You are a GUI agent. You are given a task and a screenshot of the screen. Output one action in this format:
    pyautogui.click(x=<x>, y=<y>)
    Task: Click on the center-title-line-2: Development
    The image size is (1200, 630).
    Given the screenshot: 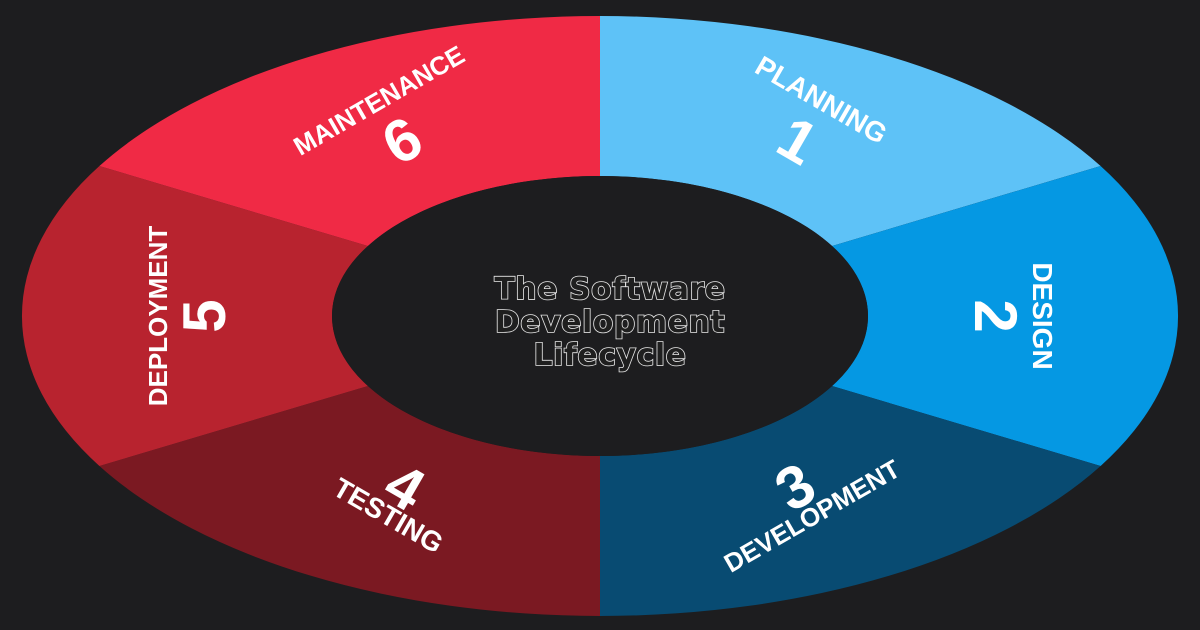 What is the action you would take?
    pyautogui.click(x=610, y=322)
    